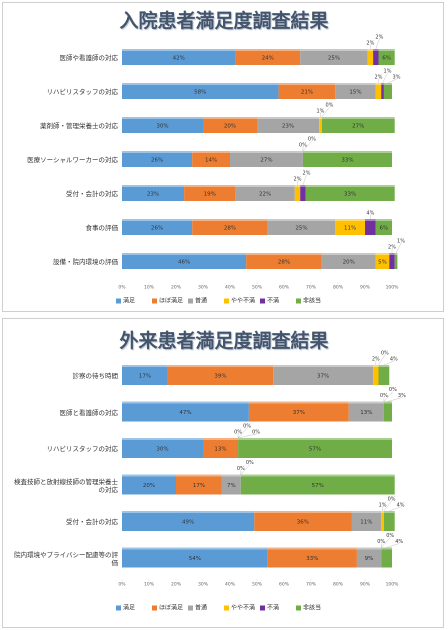 This screenshot has height=630, width=448. I want to click on data-label: 28%, so click(284, 263).